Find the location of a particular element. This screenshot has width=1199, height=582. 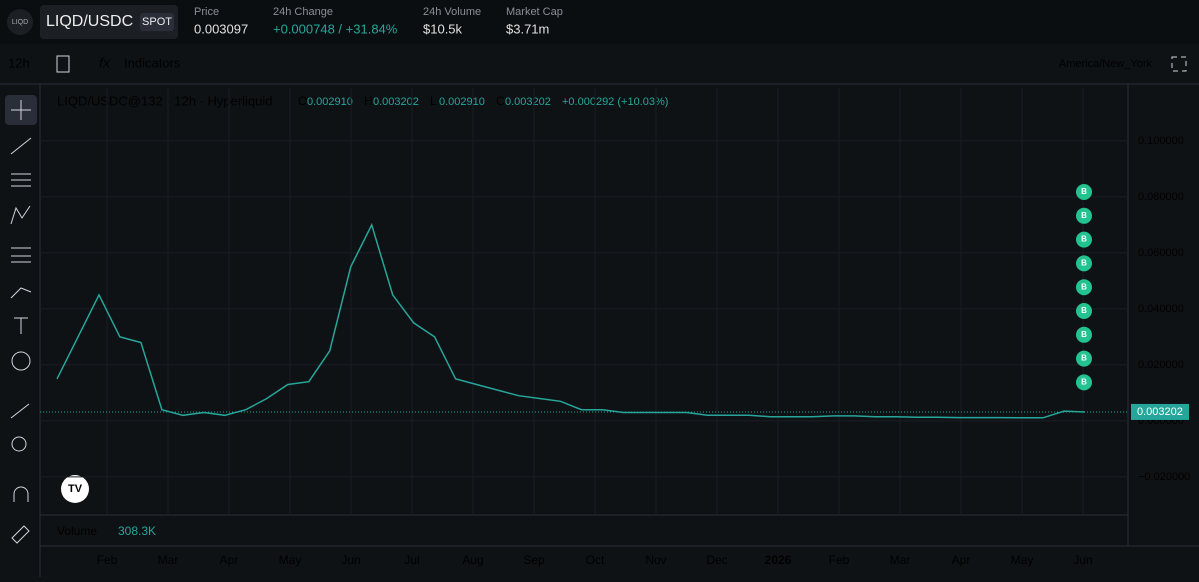

badge-text: SPOT is located at coordinates (157, 22).